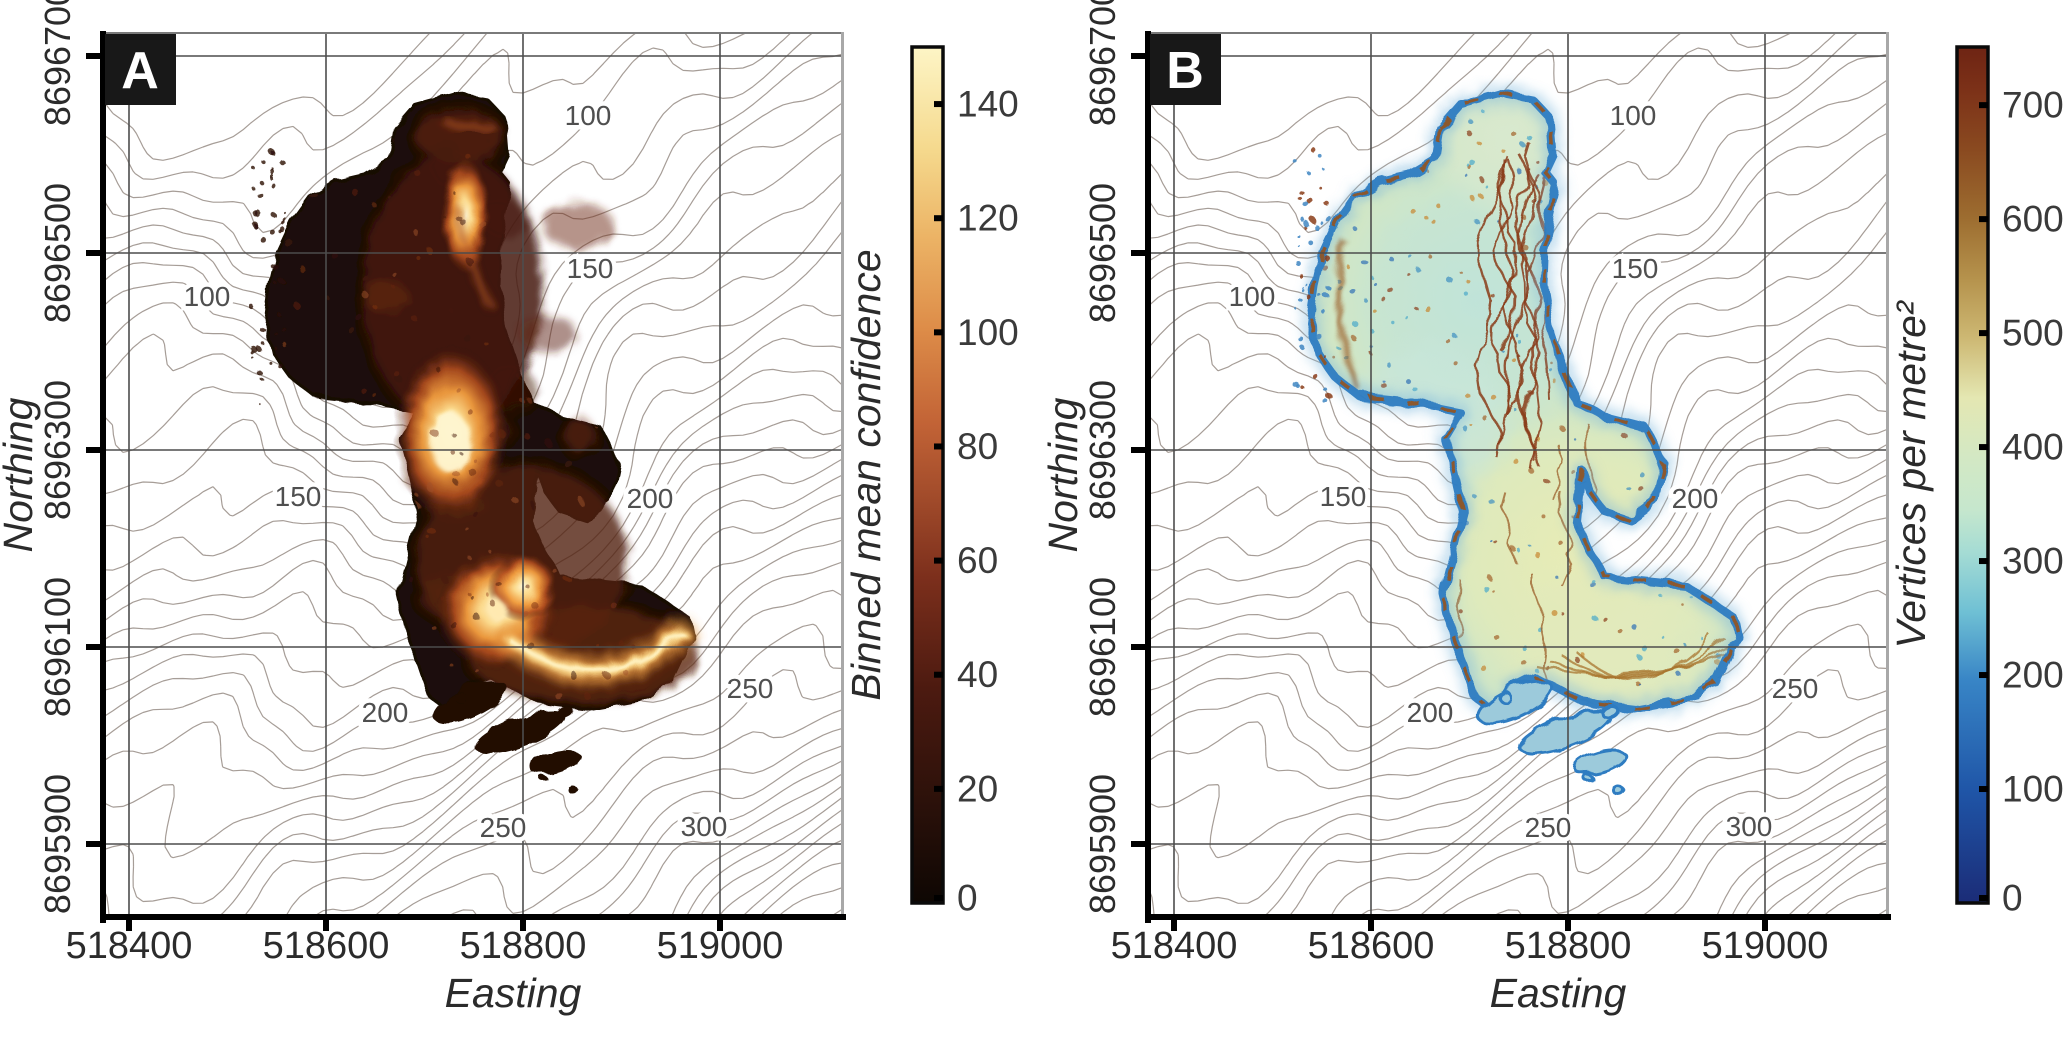 The width and height of the screenshot is (2067, 1044). Describe the element at coordinates (2033, 333) in the screenshot. I see `colorbar-tick-label: 500` at that location.